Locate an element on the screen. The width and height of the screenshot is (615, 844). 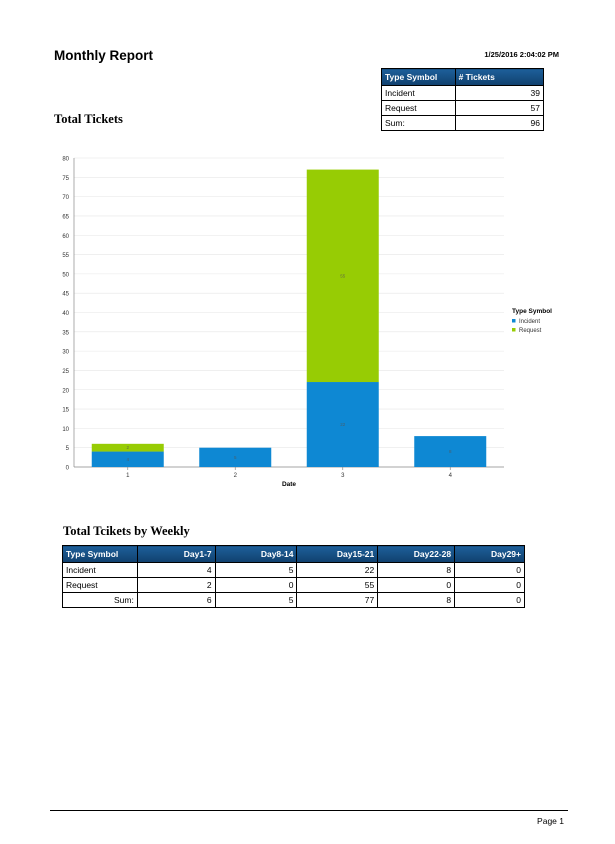
summary-header-tickets: # Tickets is located at coordinates (499, 77).